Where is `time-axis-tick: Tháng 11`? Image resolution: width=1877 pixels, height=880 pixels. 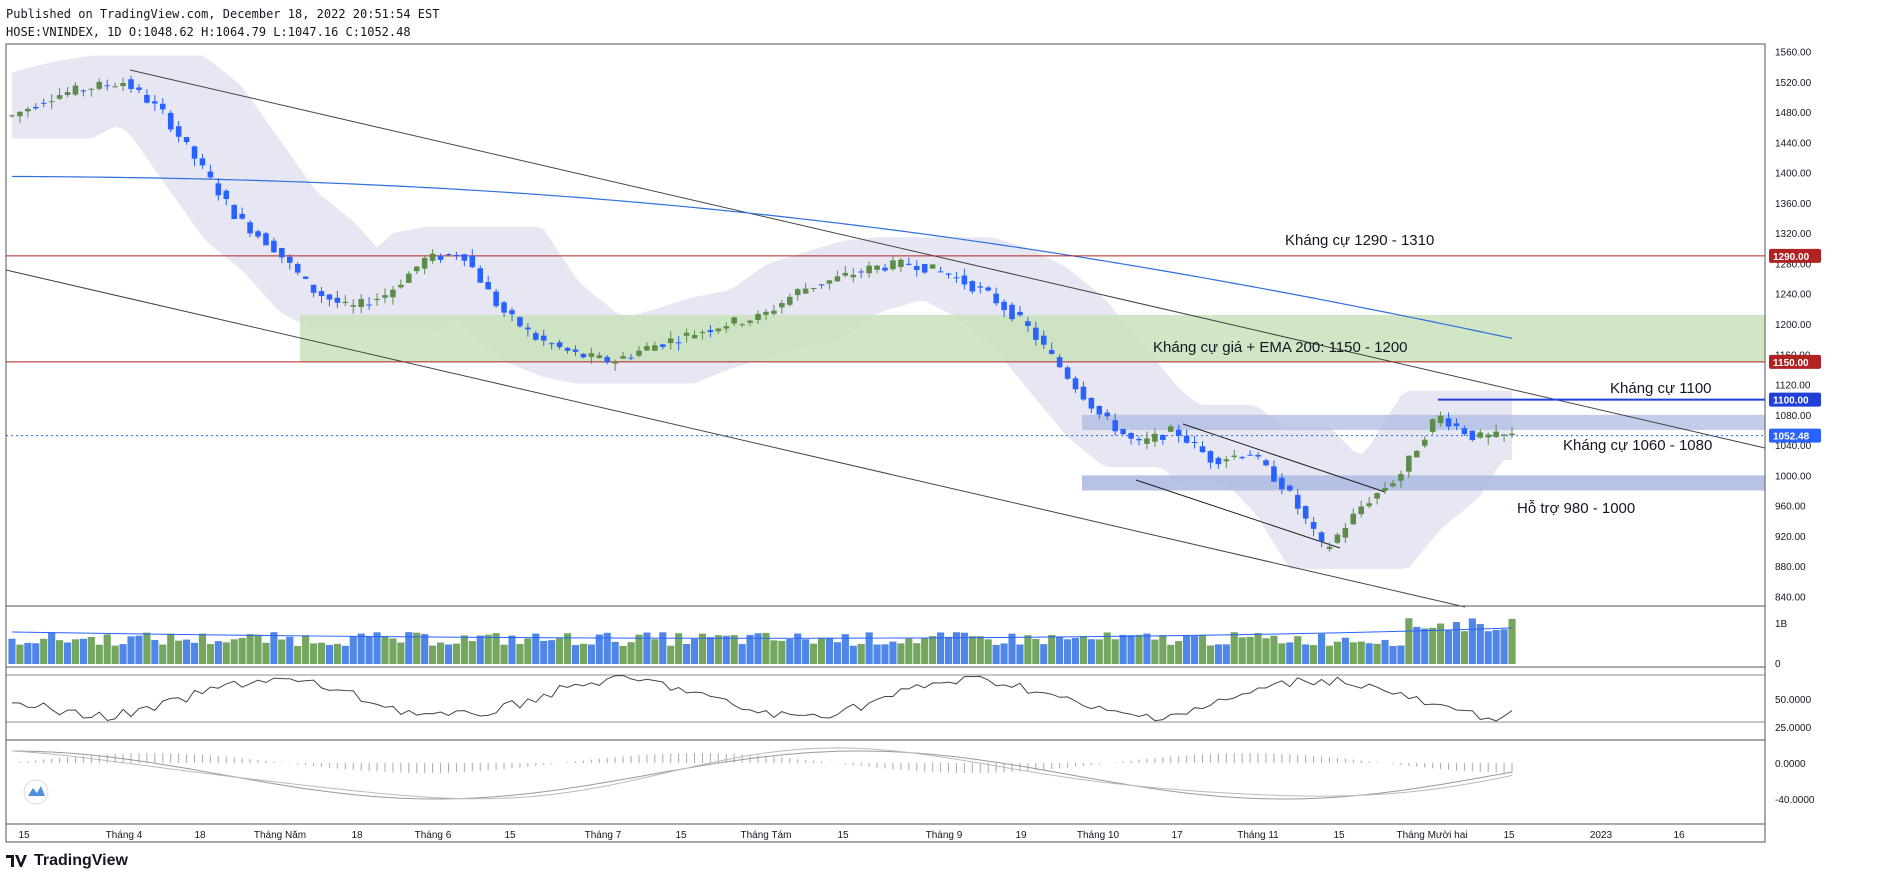 time-axis-tick: Tháng 11 is located at coordinates (1258, 835).